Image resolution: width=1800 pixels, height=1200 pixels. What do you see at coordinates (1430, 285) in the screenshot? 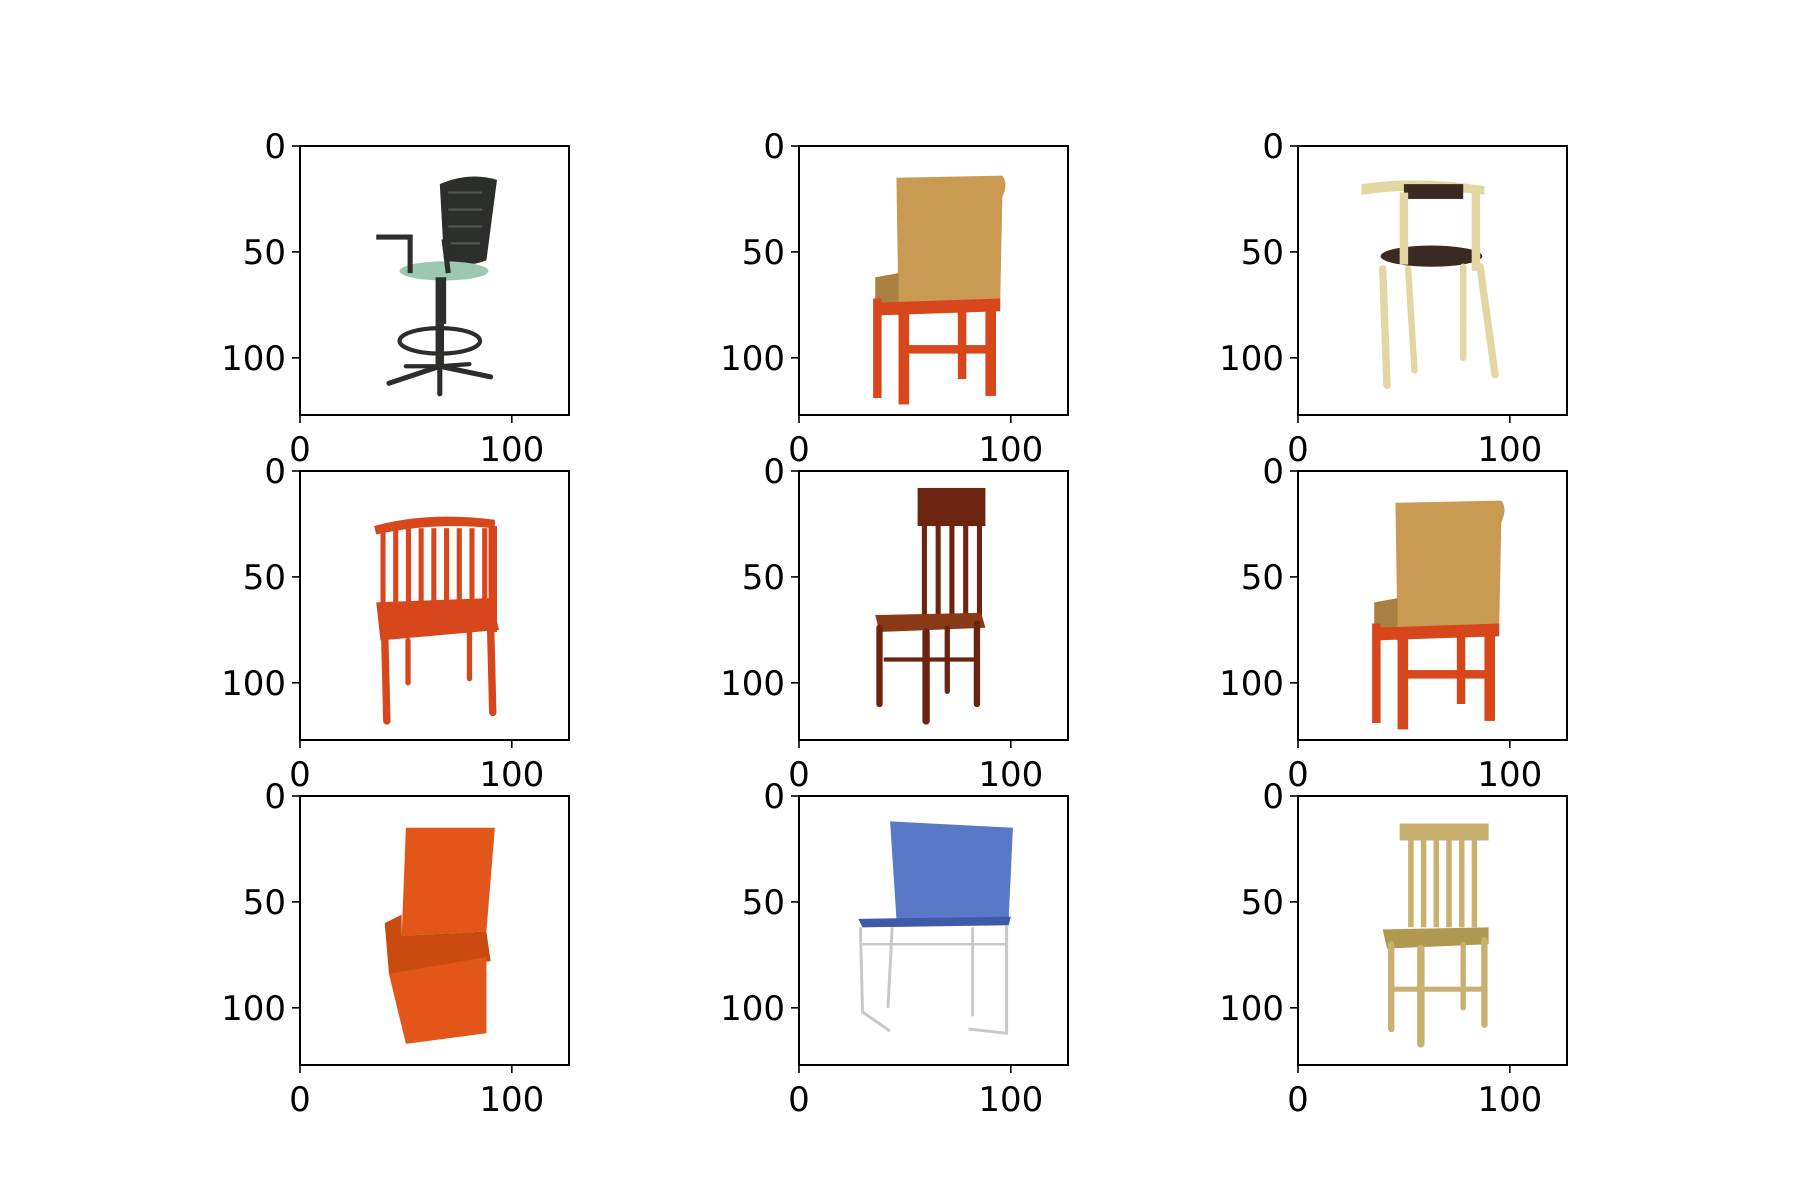
I see `spotted-stool-chair-image` at bounding box center [1430, 285].